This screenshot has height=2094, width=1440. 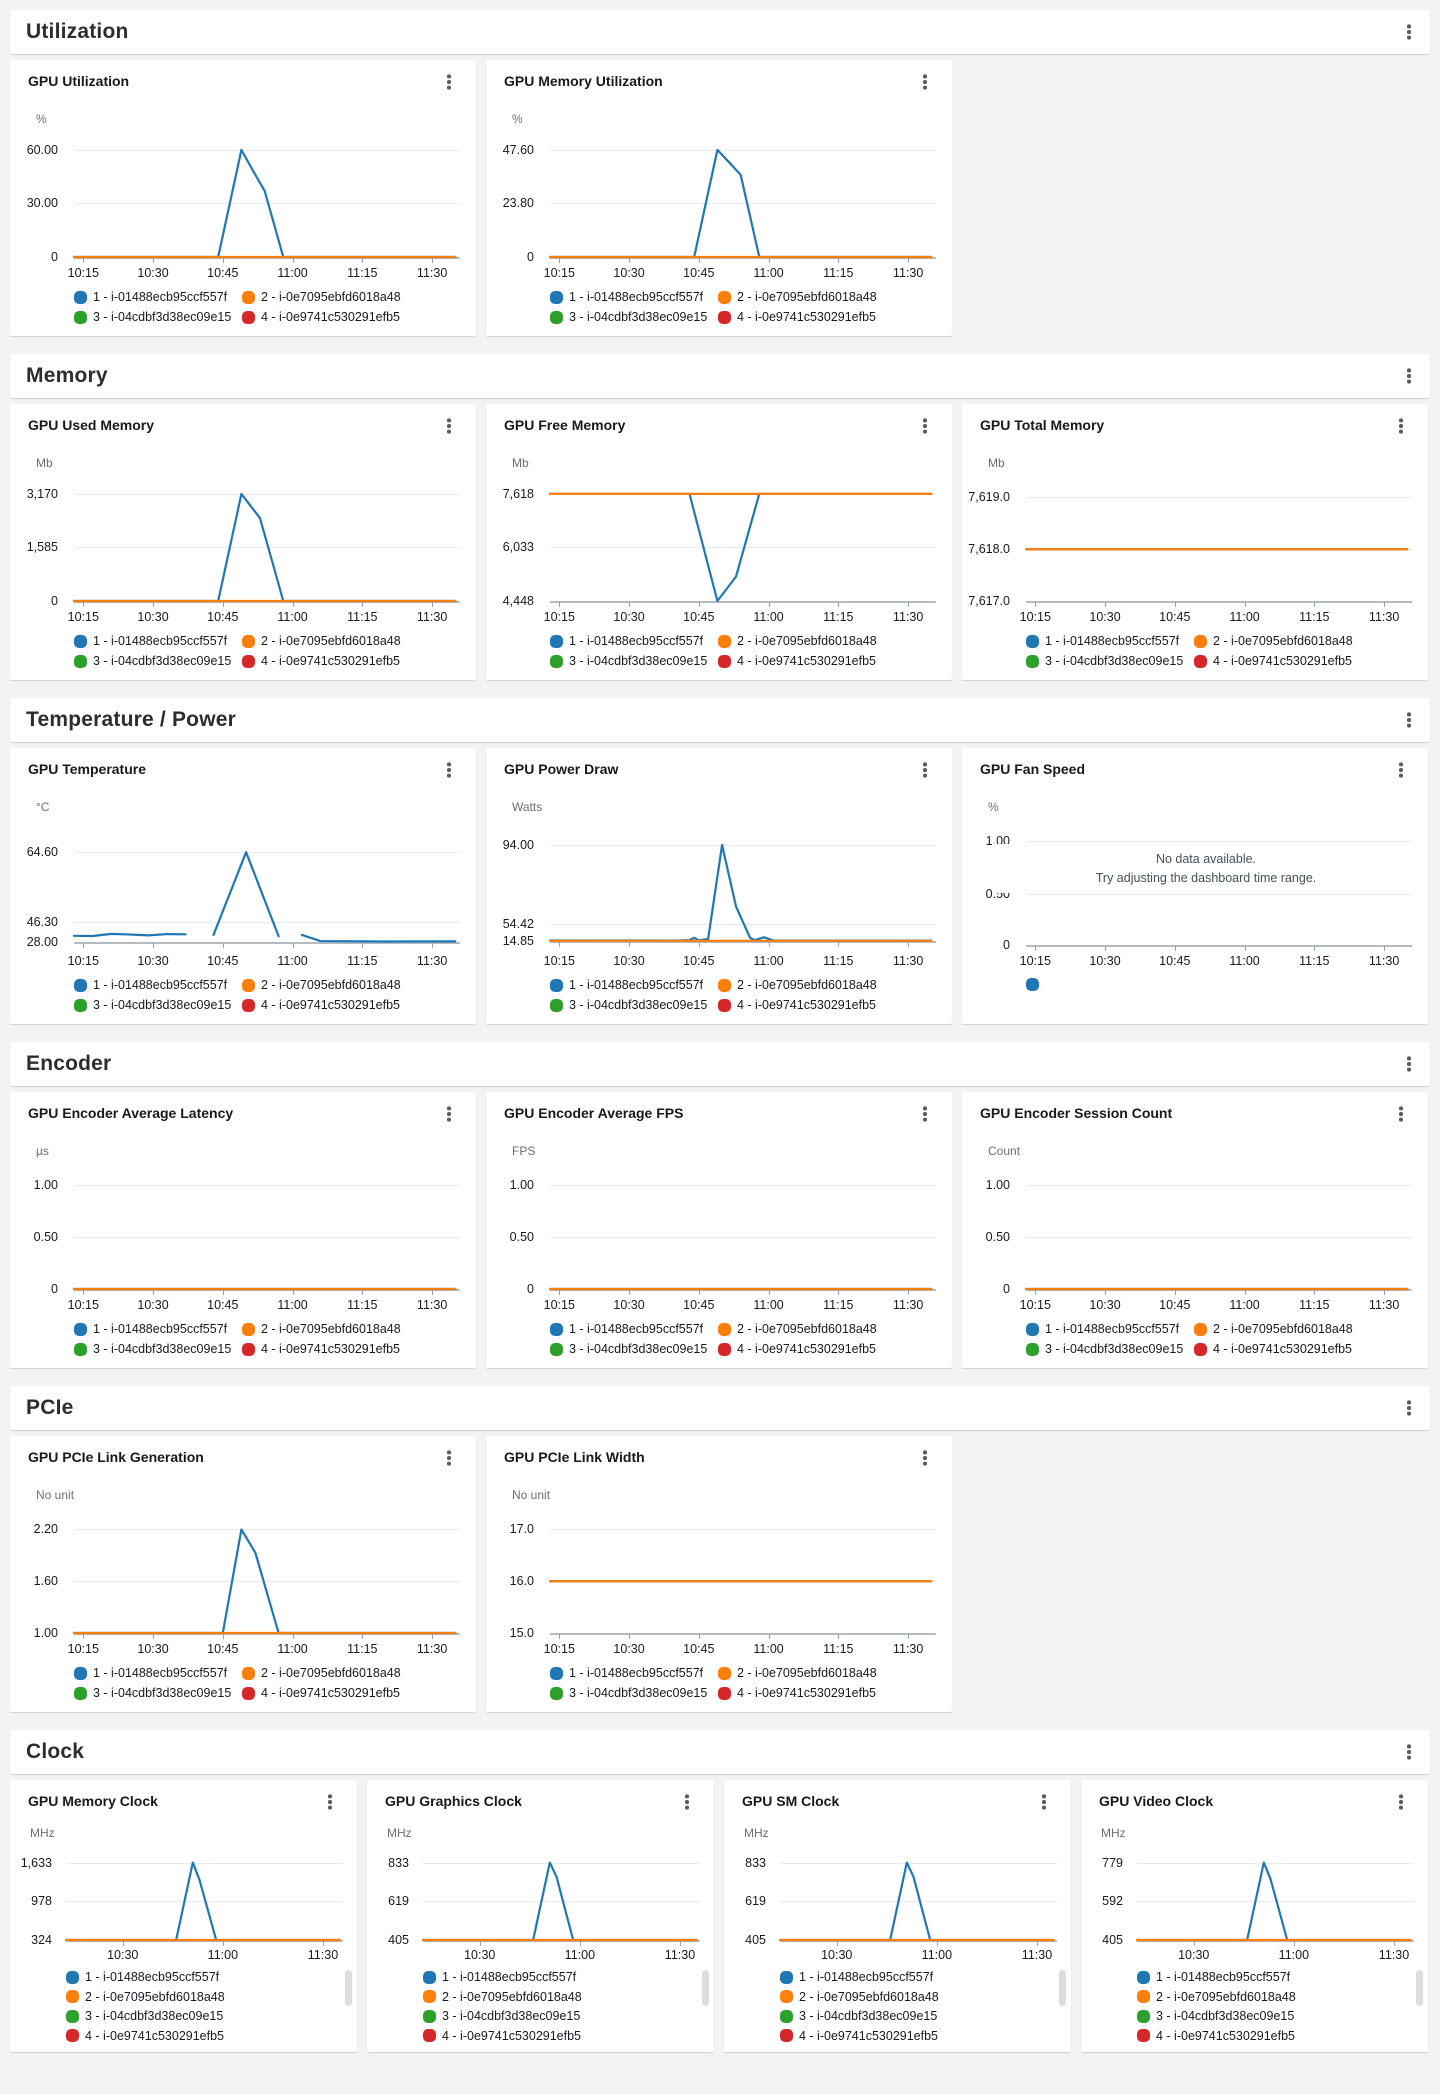 What do you see at coordinates (807, 297) in the screenshot?
I see `legend-label: 2 - i-0e7095ebfd6018a48` at bounding box center [807, 297].